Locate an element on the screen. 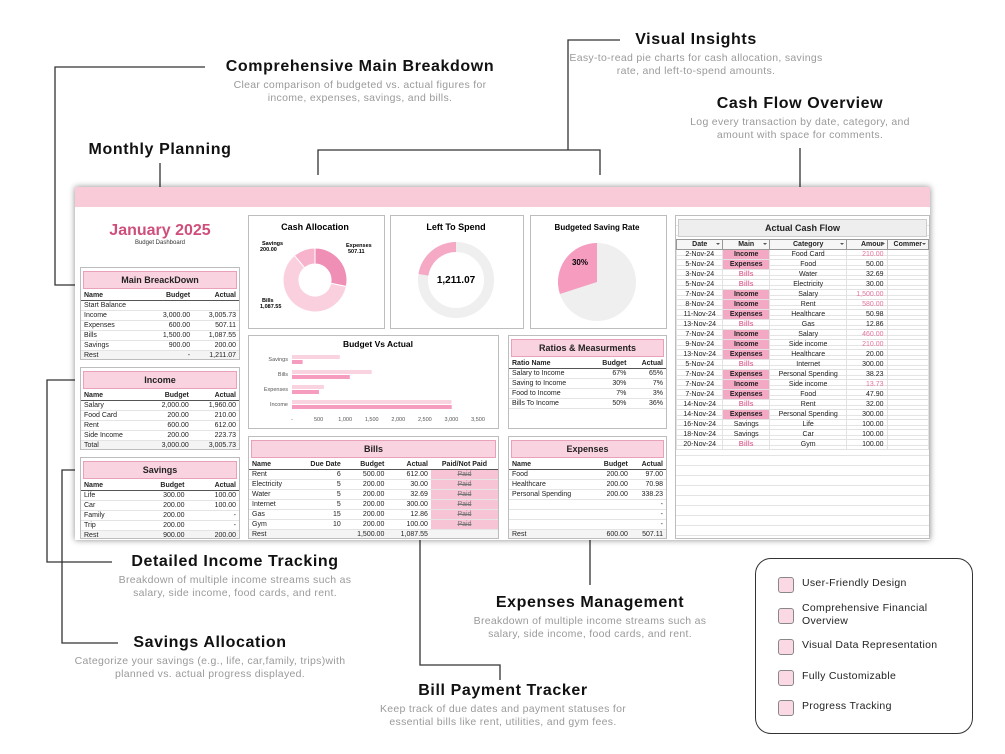  table-cell: Internet is located at coordinates (273, 504).